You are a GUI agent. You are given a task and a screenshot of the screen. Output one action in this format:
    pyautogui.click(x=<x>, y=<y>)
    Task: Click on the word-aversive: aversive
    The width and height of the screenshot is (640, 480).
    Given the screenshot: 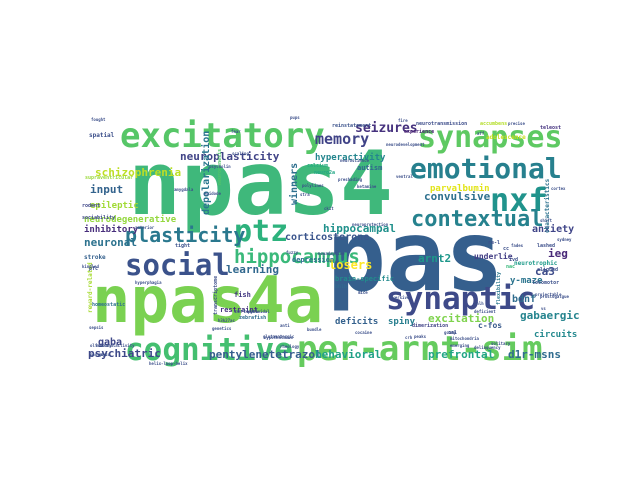 What is the action you would take?
    pyautogui.click(x=400, y=297)
    